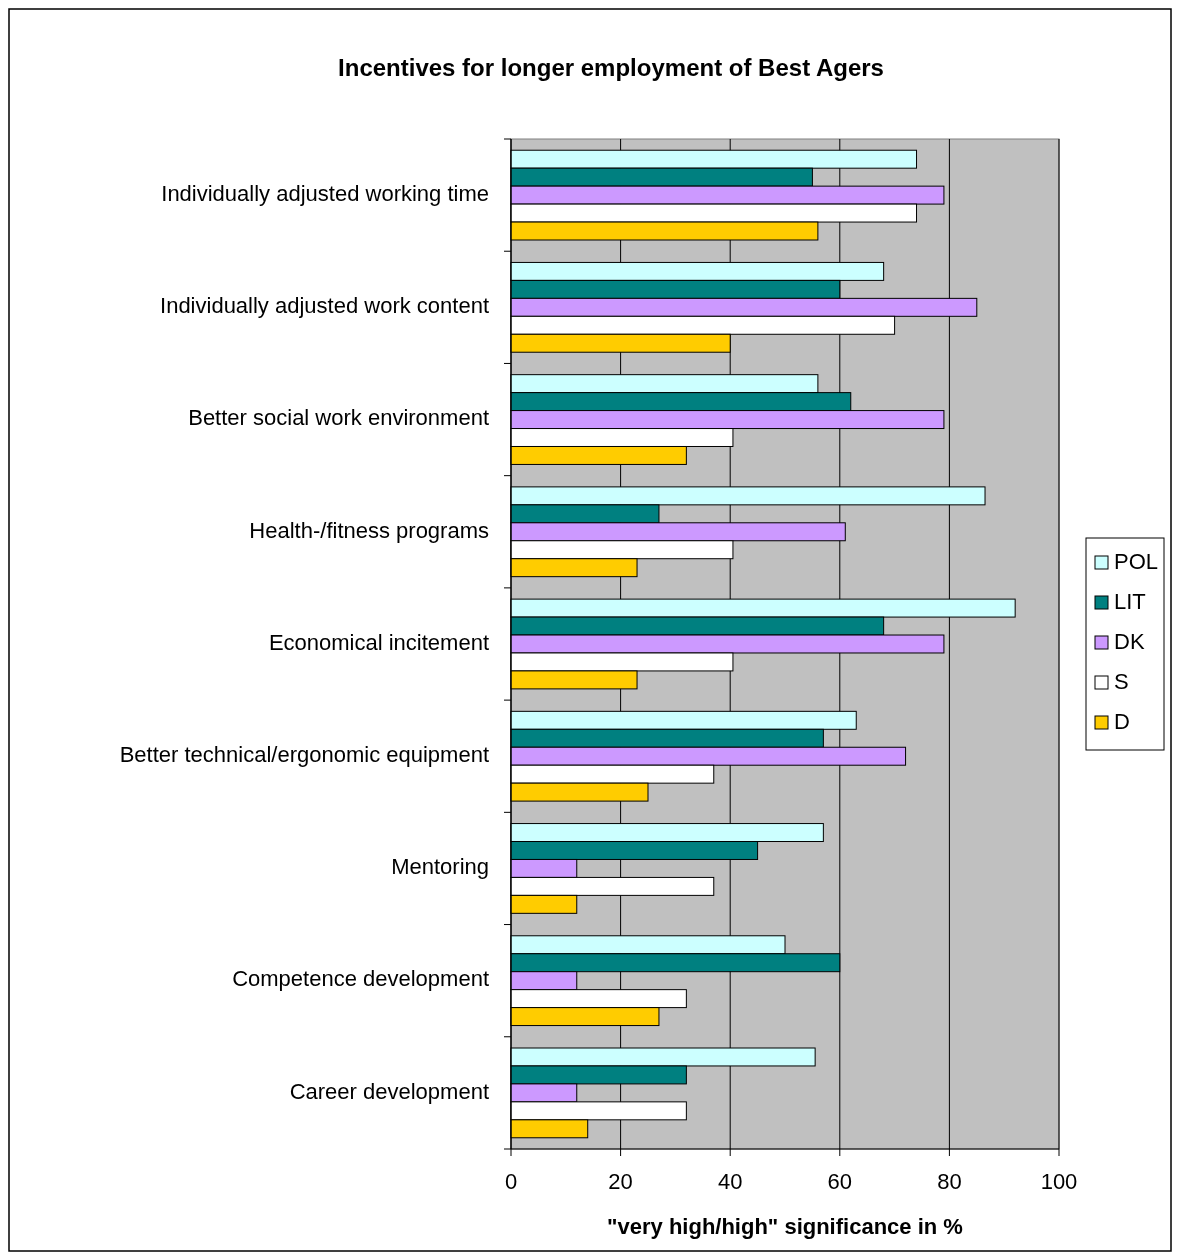 This screenshot has height=1260, width=1180. What do you see at coordinates (360, 979) in the screenshot?
I see `y-tick-label: Competence development` at bounding box center [360, 979].